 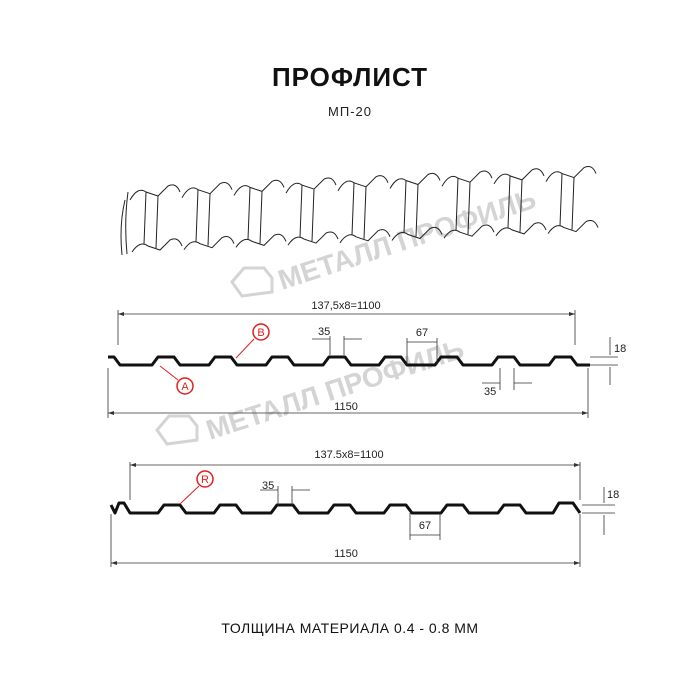 I want to click on svg-text: A, so click(x=185, y=387).